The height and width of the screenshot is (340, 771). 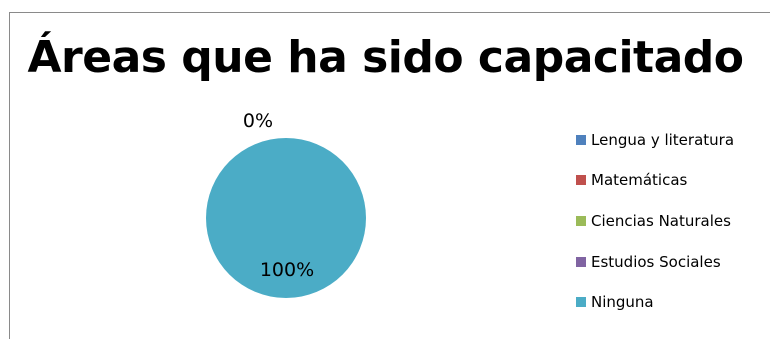 I want to click on legend-item-ciencias-naturales: Ciencias Naturales, so click(x=653, y=221).